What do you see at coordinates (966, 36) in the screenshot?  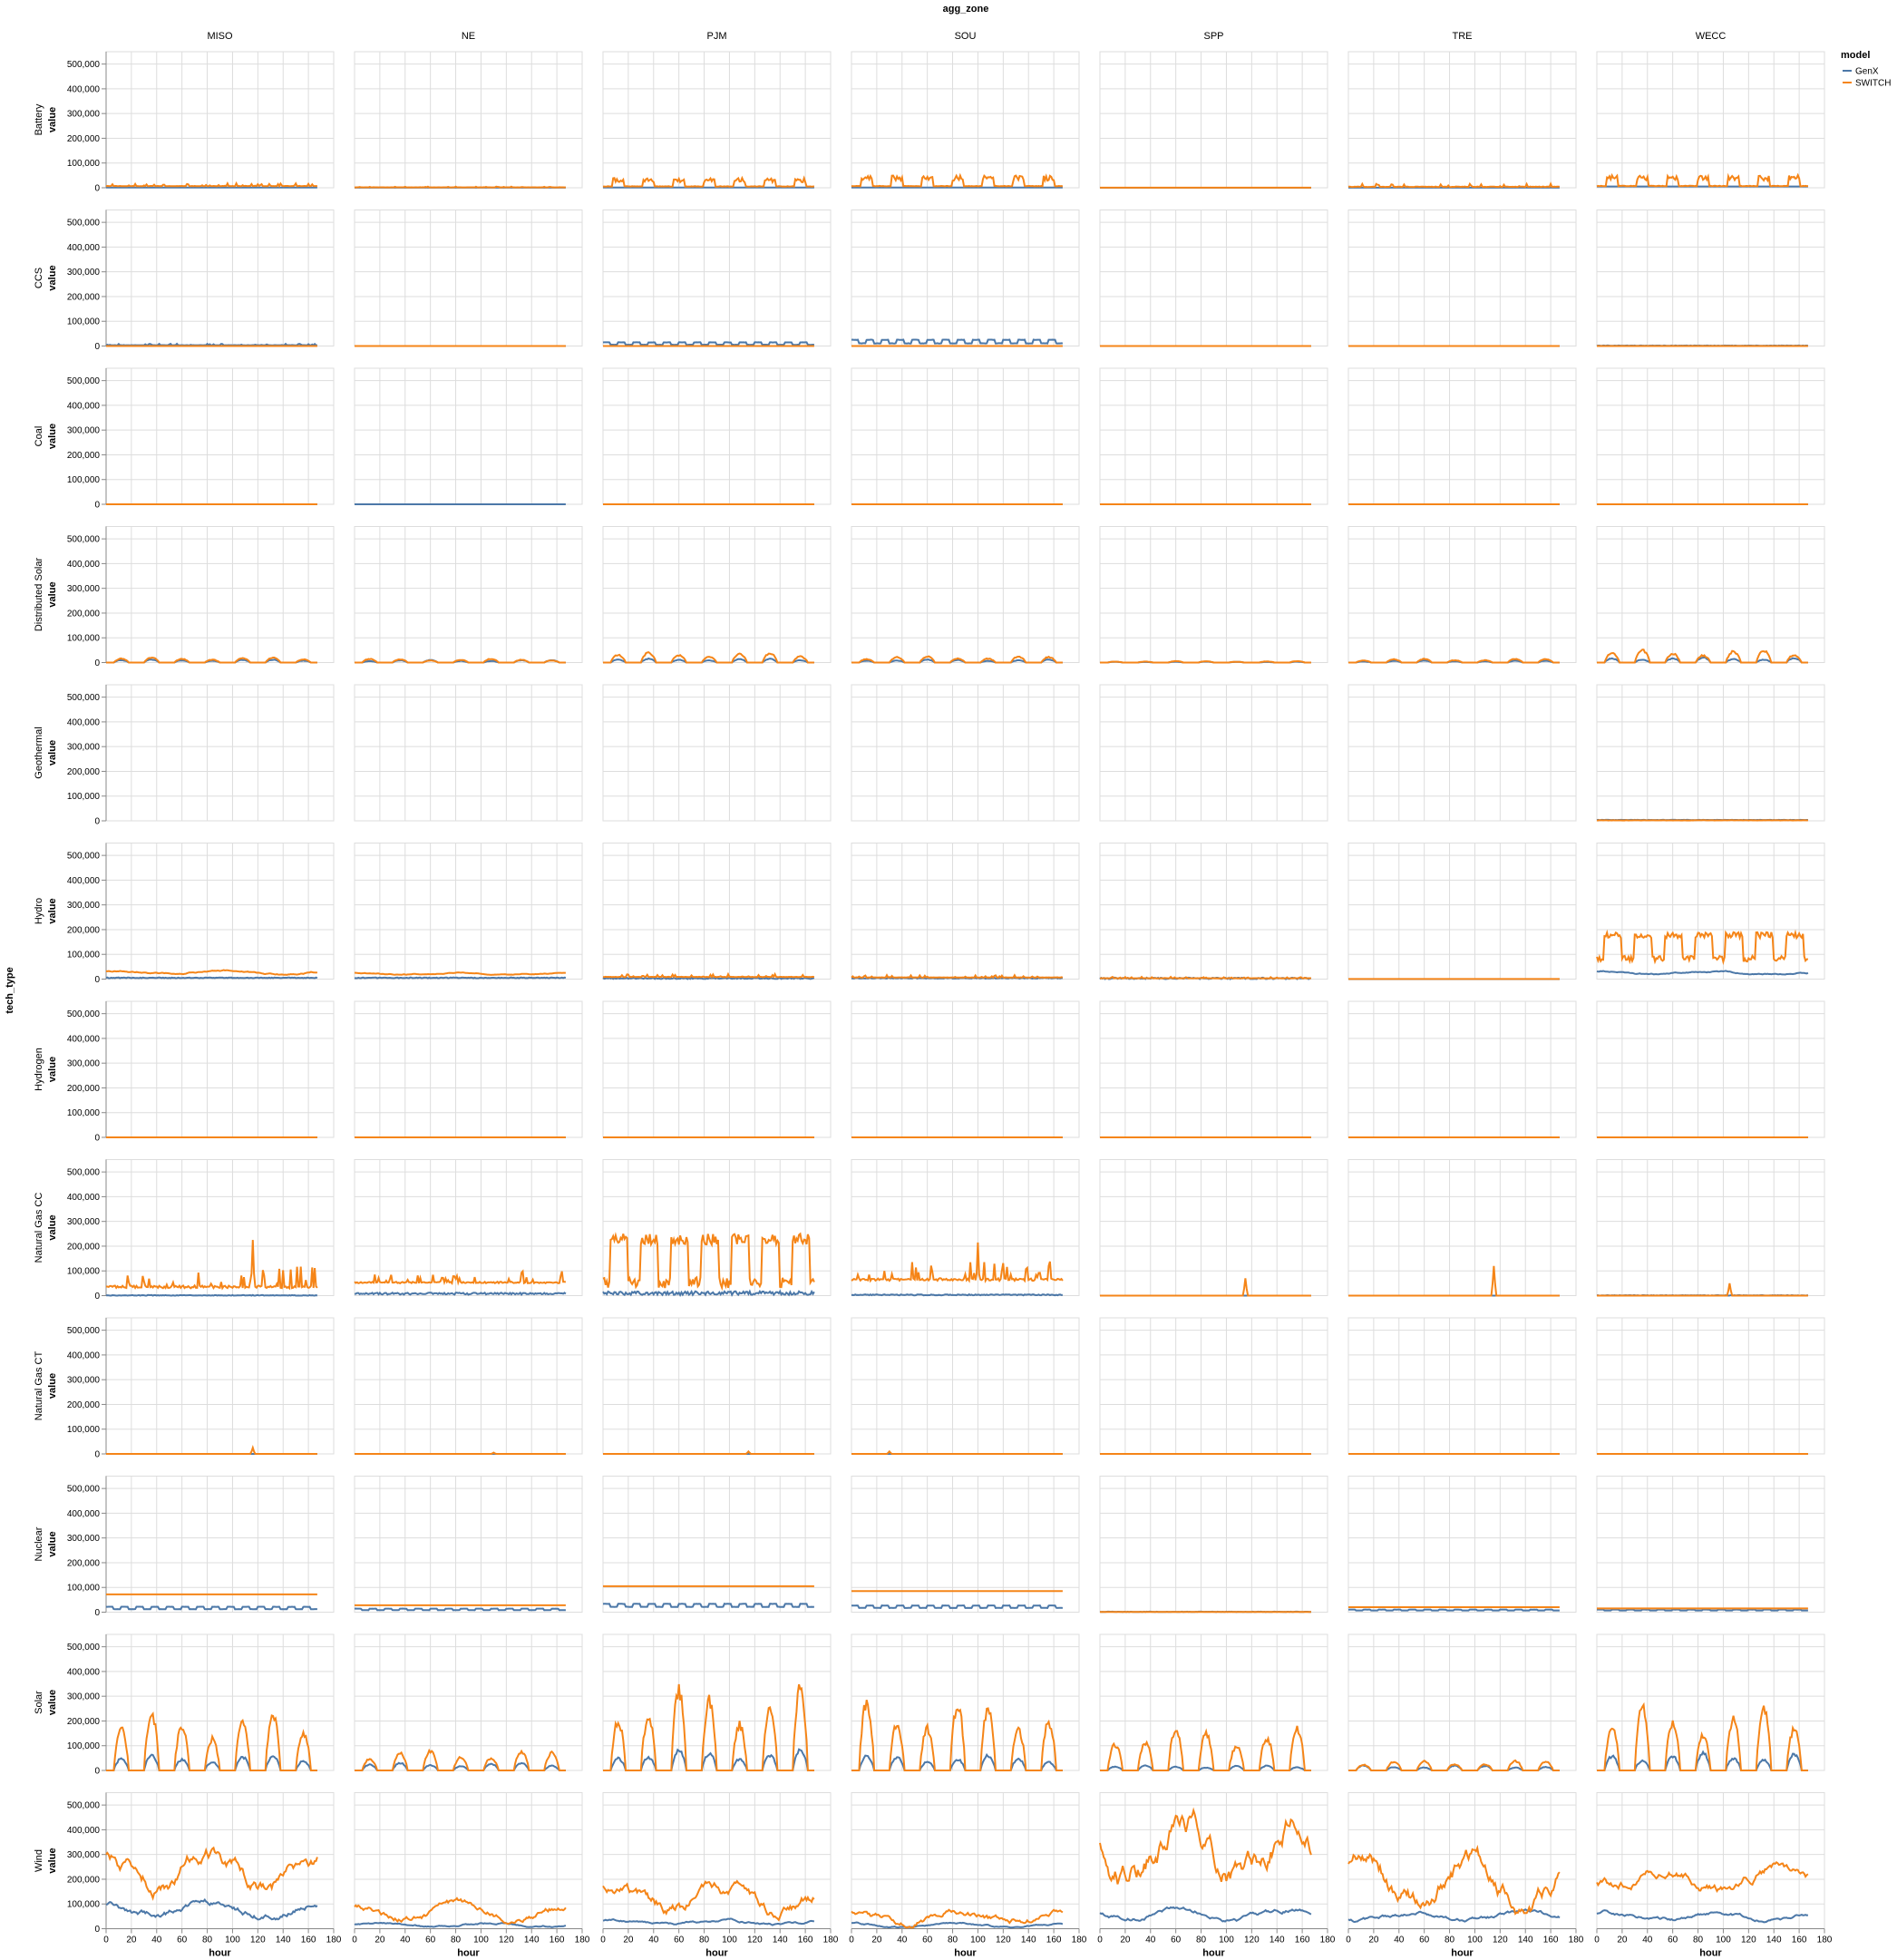 I see `column-label: SOU` at bounding box center [966, 36].